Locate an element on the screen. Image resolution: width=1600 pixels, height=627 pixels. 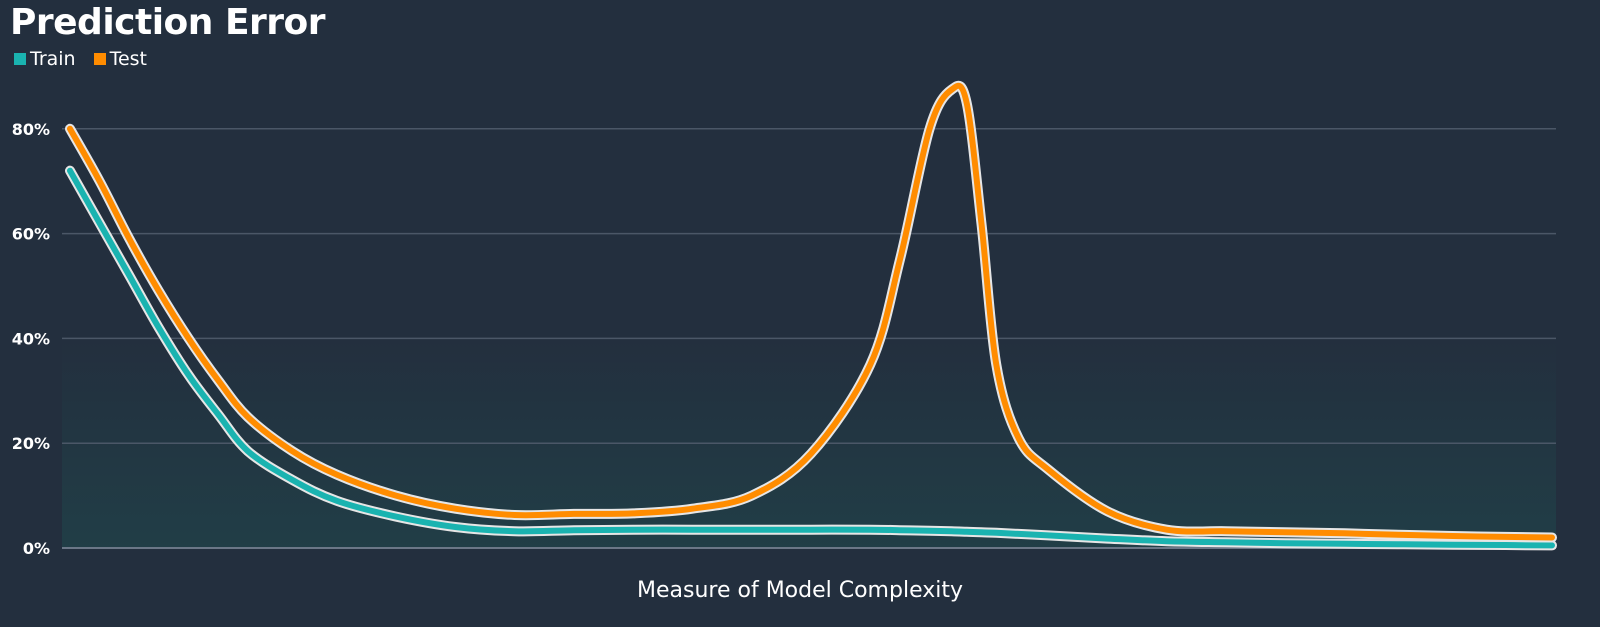
legend-swatch-test is located at coordinates (99, 59).